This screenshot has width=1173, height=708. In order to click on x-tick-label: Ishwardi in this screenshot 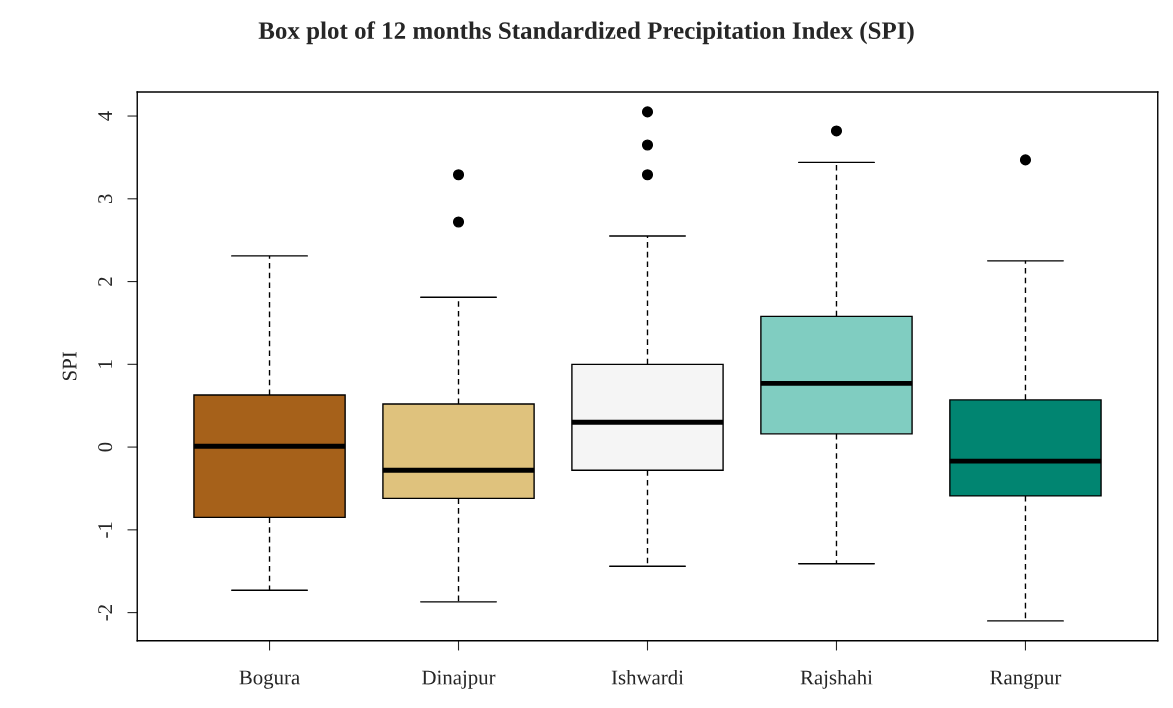, I will do `click(647, 677)`.